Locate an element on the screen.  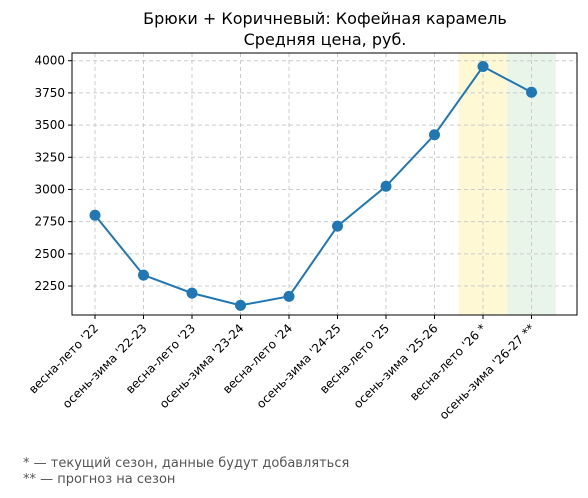
x-tick-label-7: осень-зима '25-26 is located at coordinates (396, 366).